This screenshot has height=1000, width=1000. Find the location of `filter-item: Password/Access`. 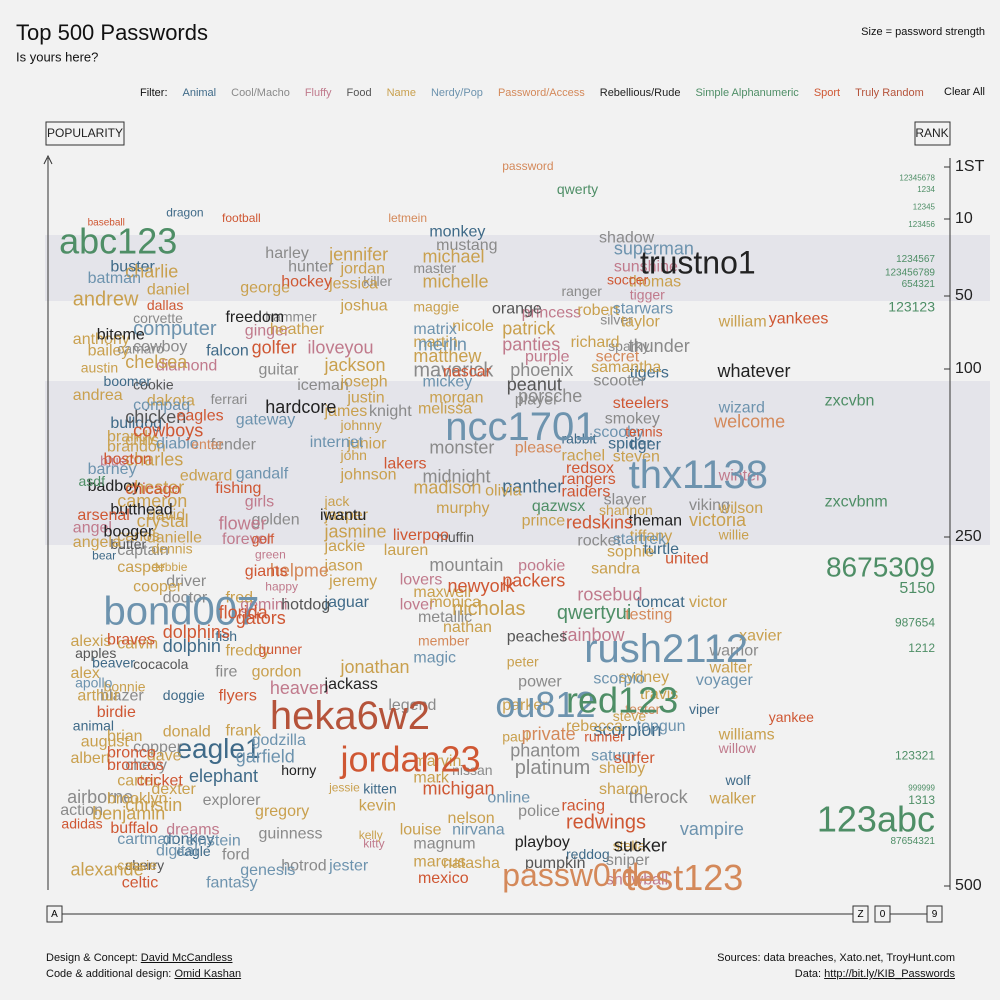

filter-item: Password/Access is located at coordinates (541, 93).